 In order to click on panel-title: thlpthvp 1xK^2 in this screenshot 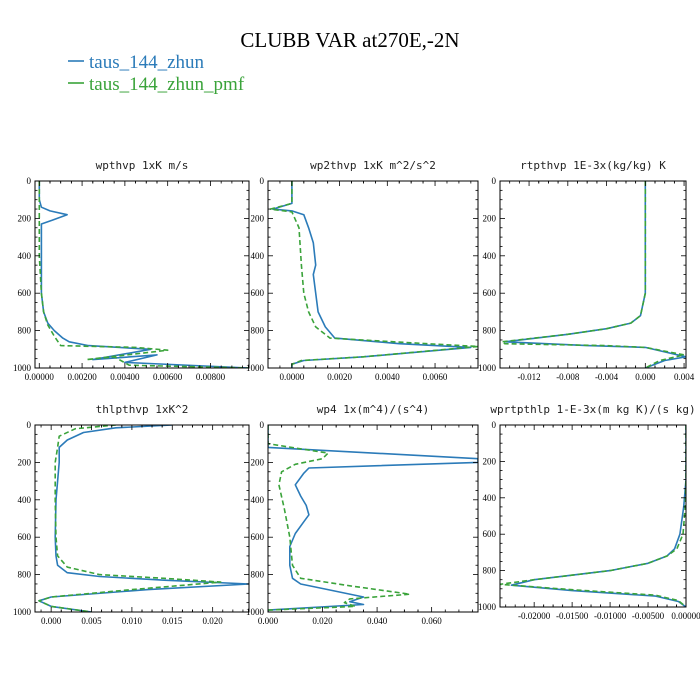, I will do `click(142, 409)`.